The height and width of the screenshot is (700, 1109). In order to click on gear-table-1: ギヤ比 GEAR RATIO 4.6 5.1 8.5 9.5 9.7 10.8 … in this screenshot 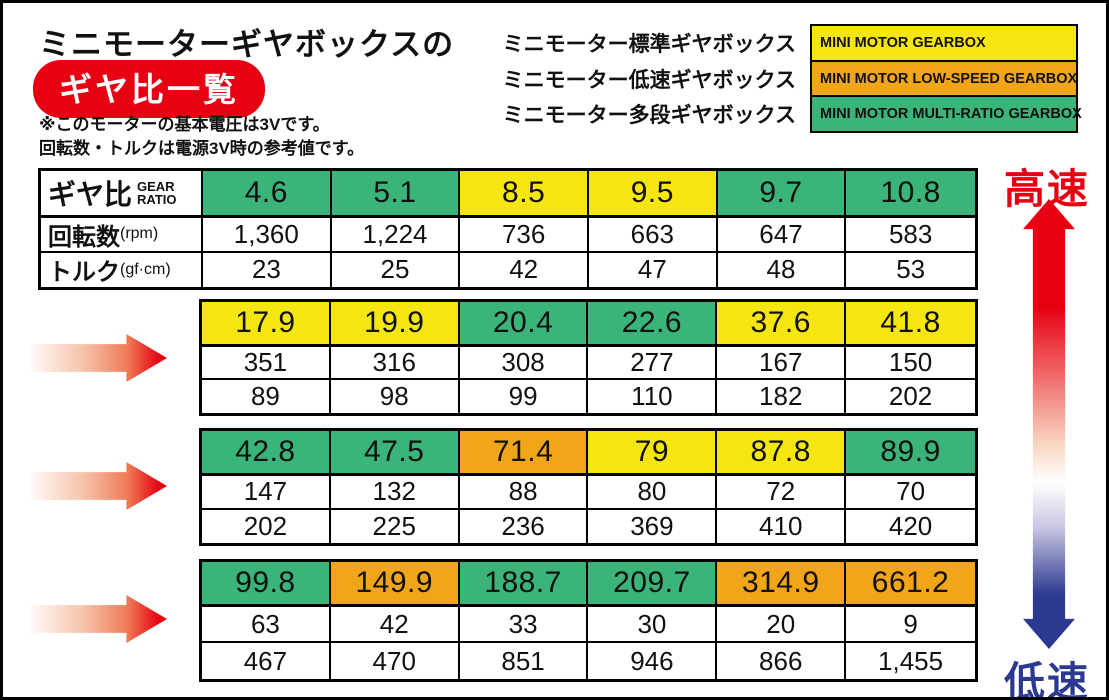, I will do `click(508, 229)`.